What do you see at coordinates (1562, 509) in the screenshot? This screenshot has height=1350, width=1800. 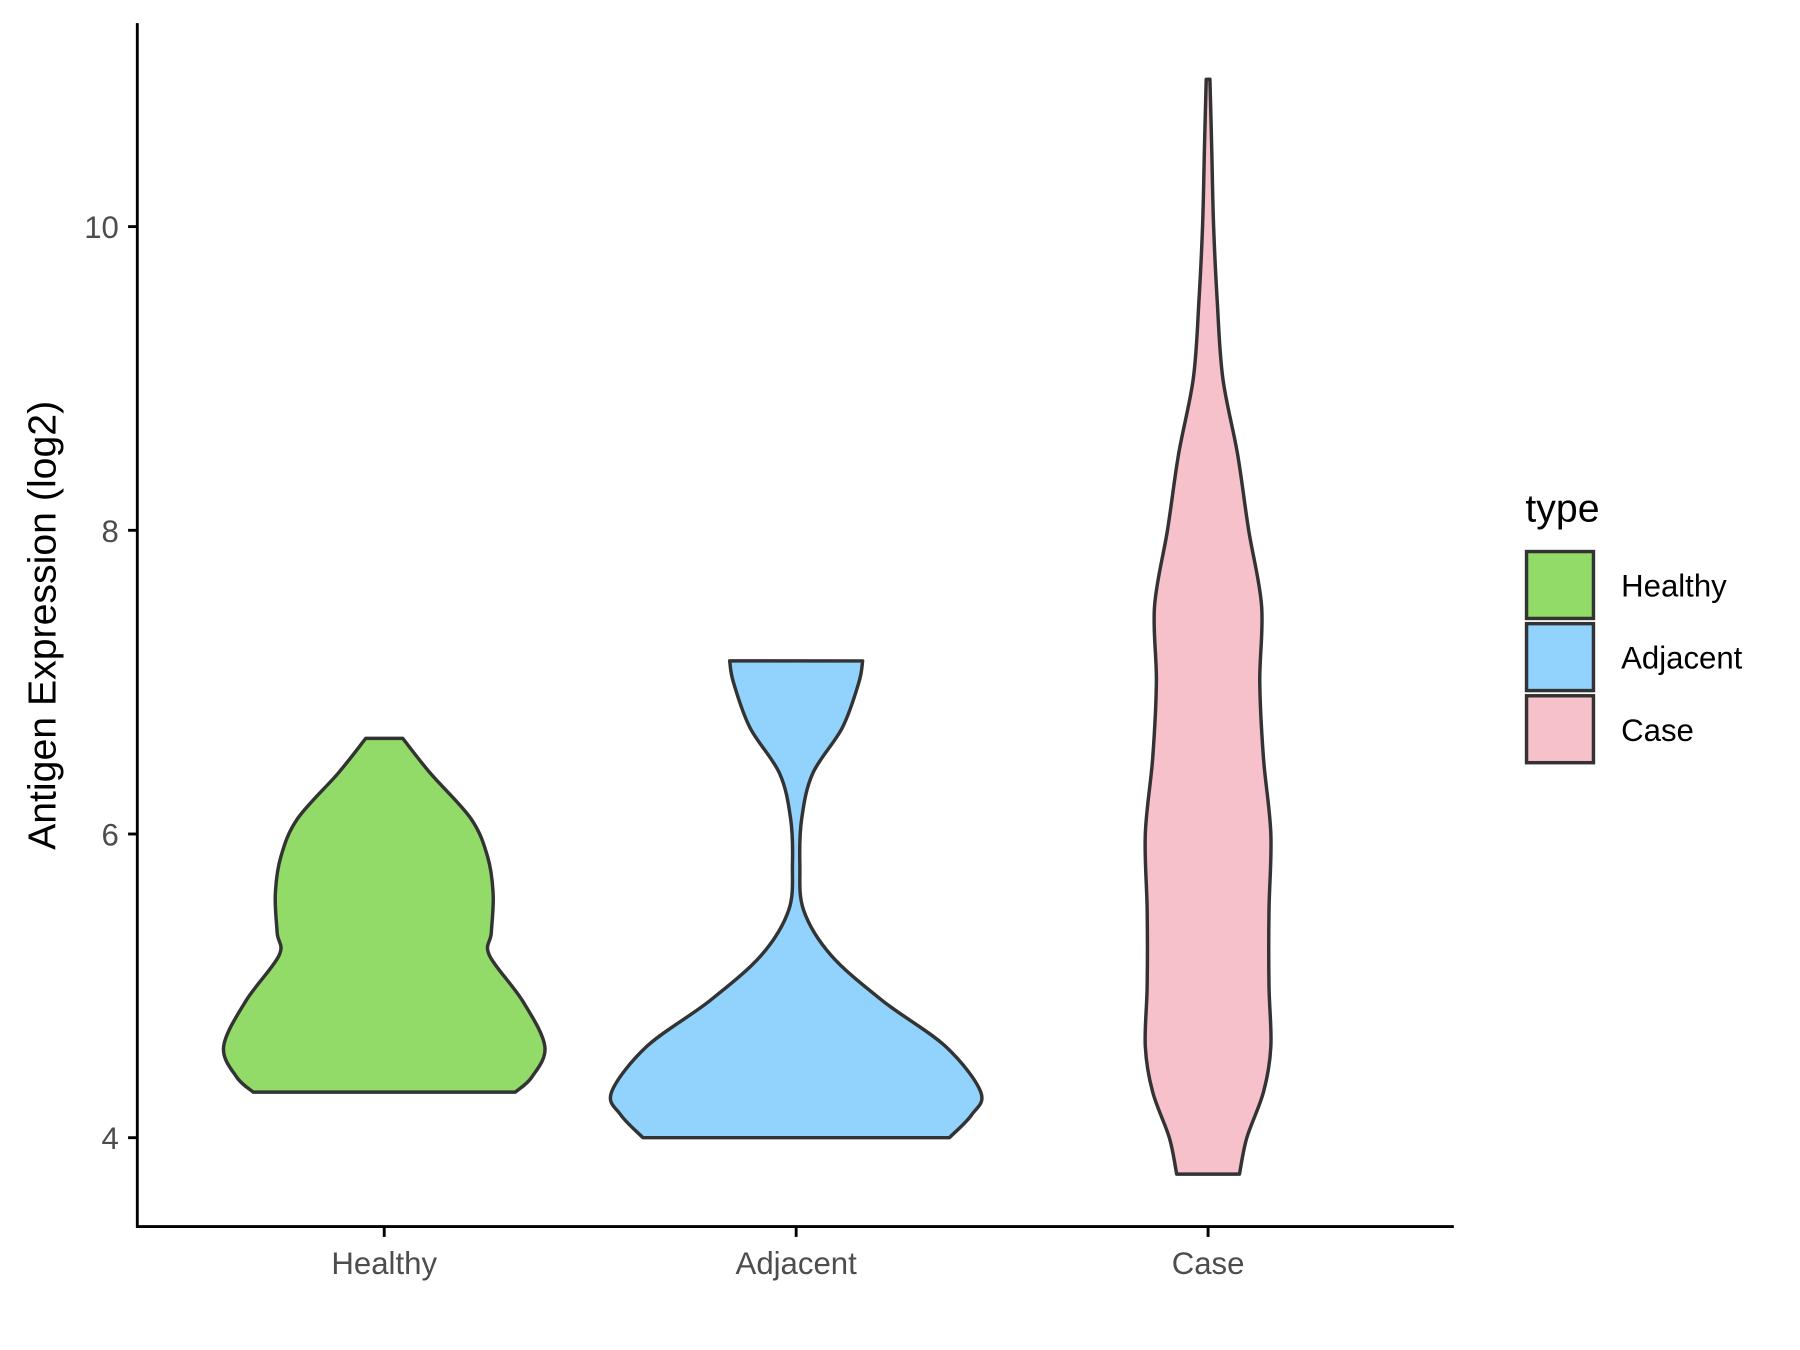 I see `legend-title: type` at bounding box center [1562, 509].